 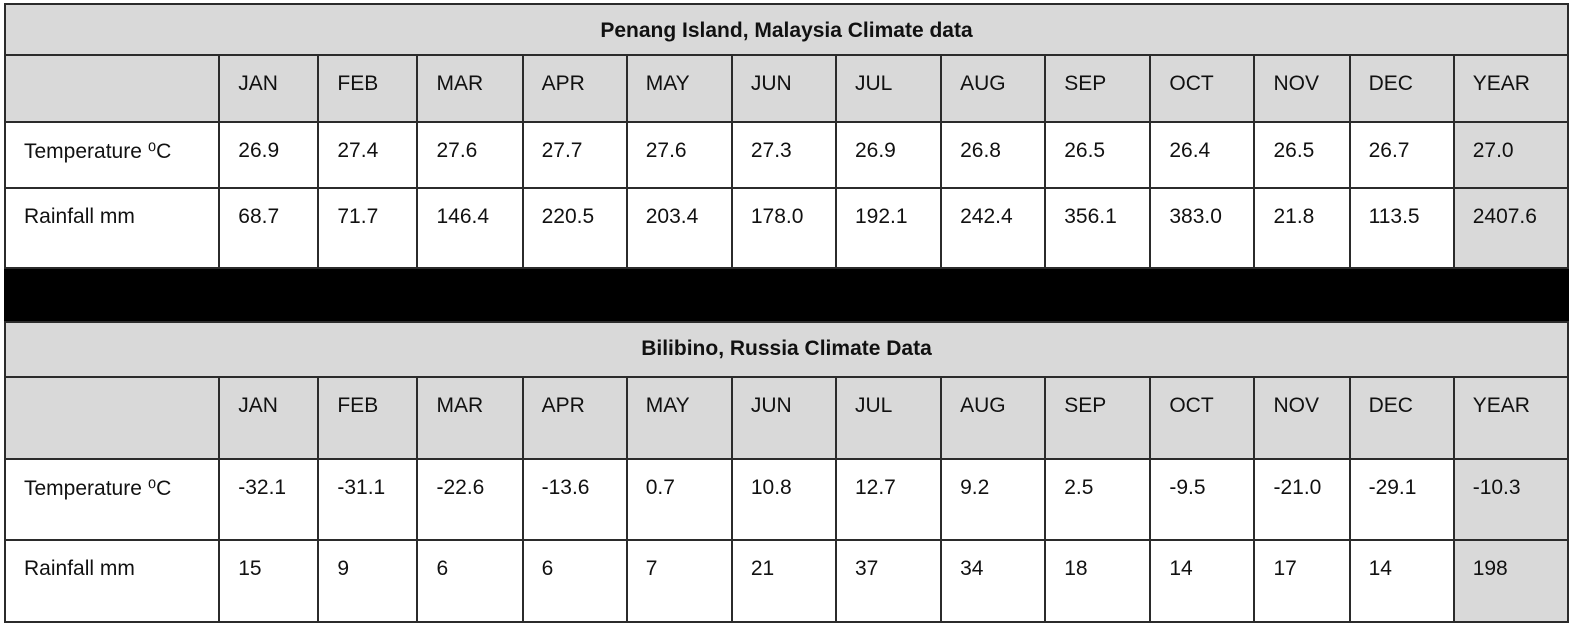 I want to click on value-cell: 68.7, so click(x=269, y=228).